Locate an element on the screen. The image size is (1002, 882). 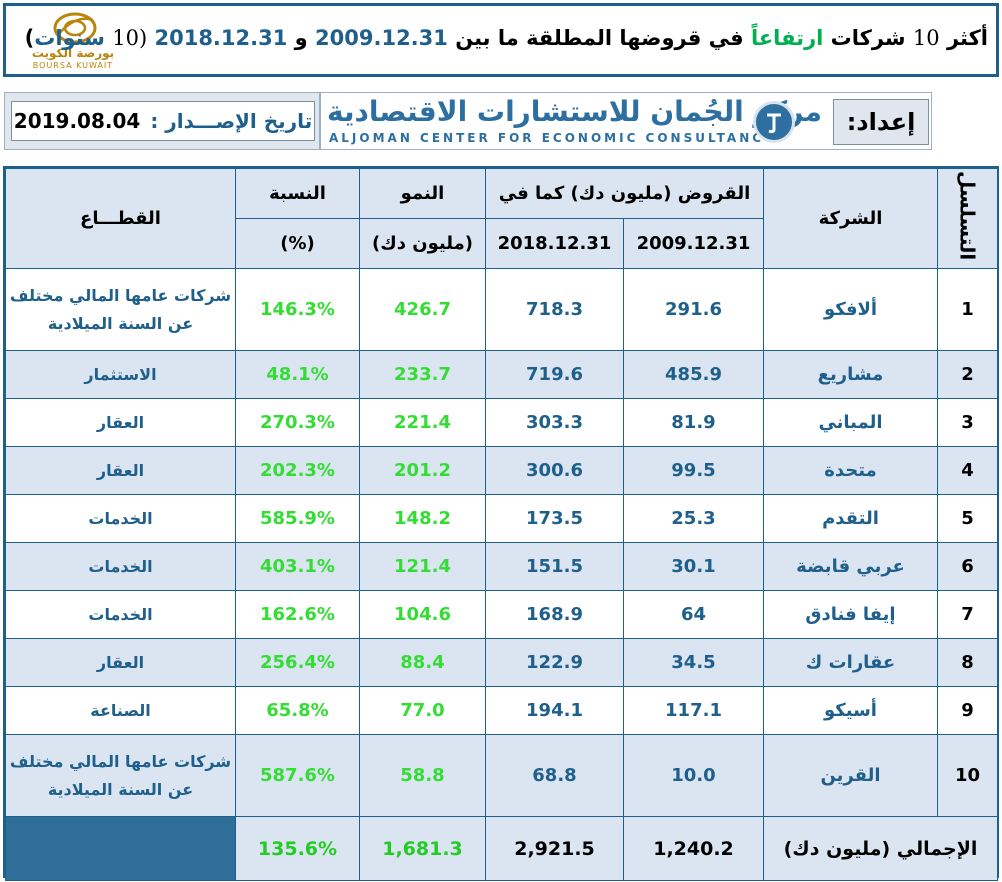
cell-loans-2009: 117.1 is located at coordinates (693, 710).